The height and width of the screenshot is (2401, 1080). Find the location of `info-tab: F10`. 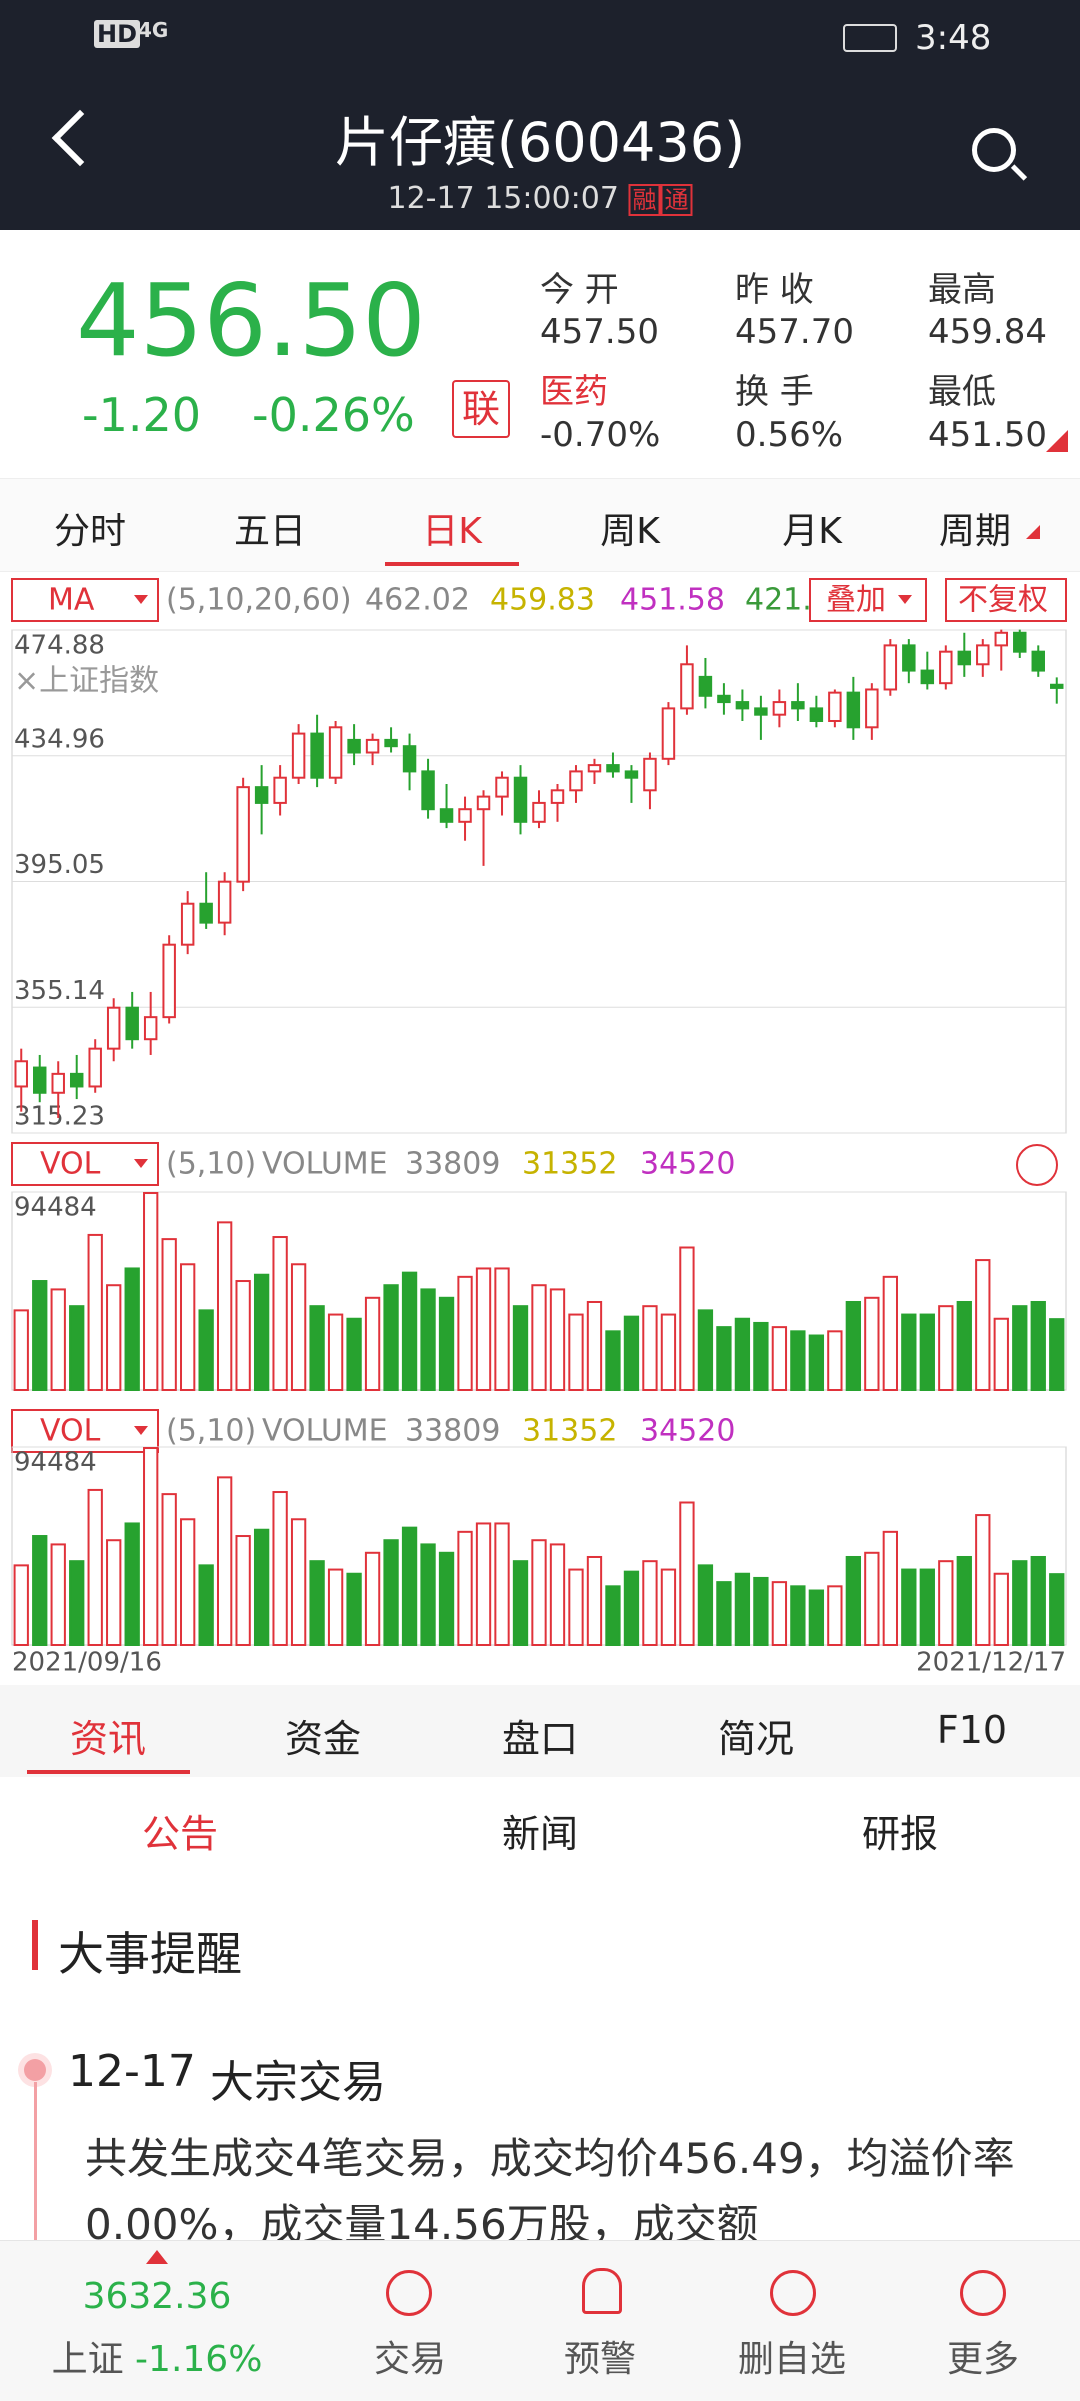

info-tab: F10 is located at coordinates (972, 1730).